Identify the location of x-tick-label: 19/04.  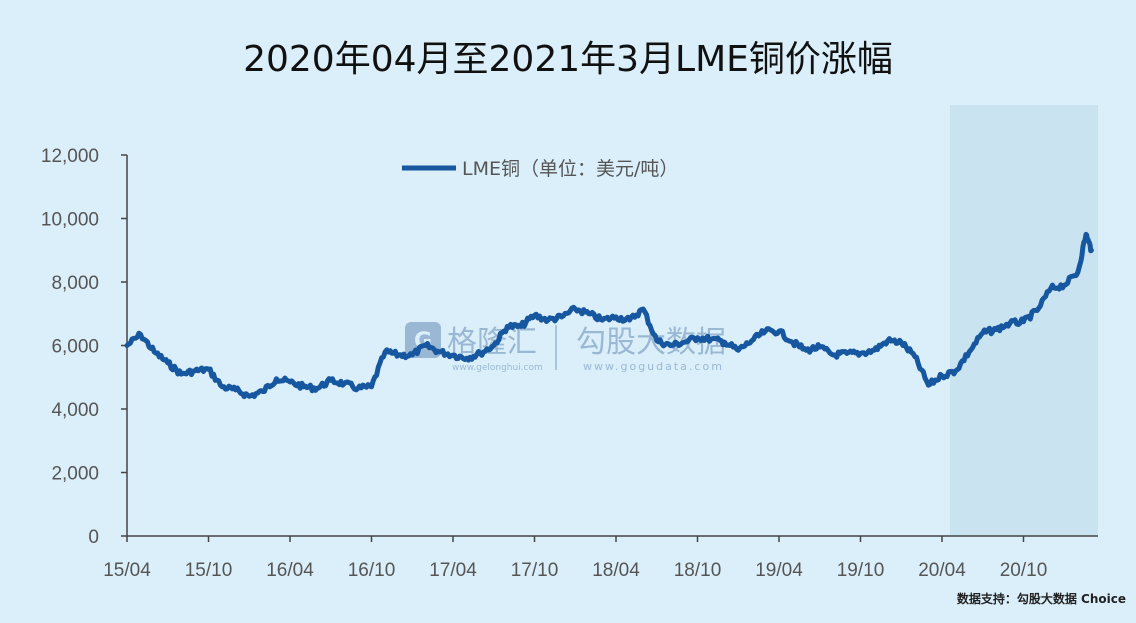
(779, 570).